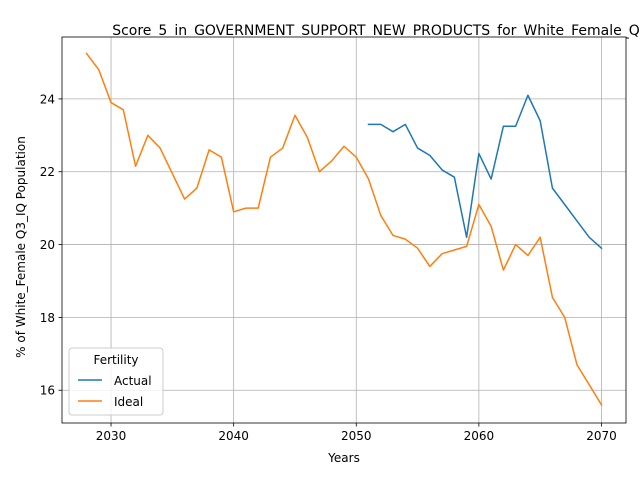 The height and width of the screenshot is (480, 640). Describe the element at coordinates (233, 436) in the screenshot. I see `x-tick-label: 2040` at that location.